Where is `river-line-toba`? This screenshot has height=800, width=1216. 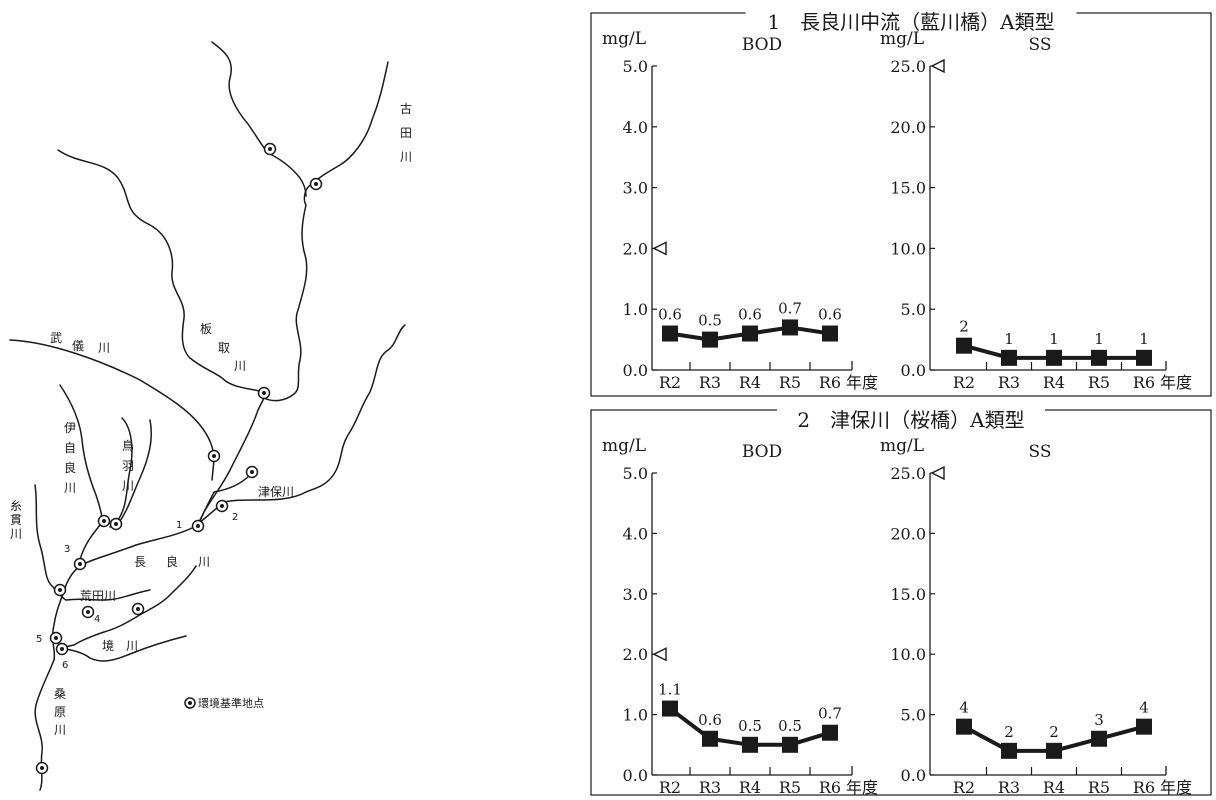
river-line-toba is located at coordinates (121, 472).